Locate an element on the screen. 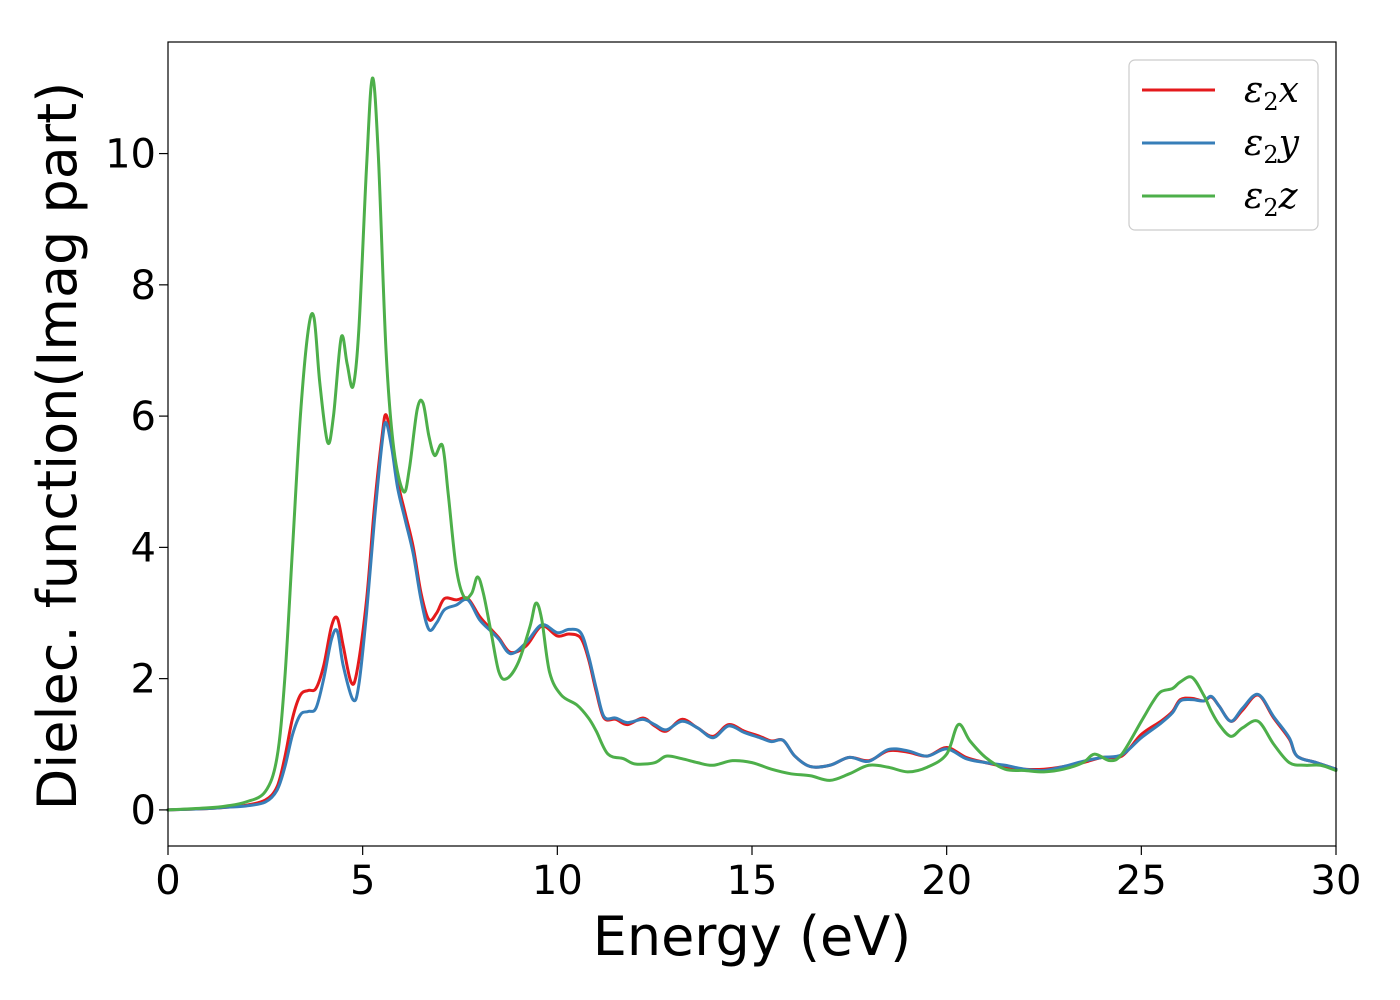 The height and width of the screenshot is (1000, 1400). legend: ε2x ε2y ε2z is located at coordinates (1223, 145).